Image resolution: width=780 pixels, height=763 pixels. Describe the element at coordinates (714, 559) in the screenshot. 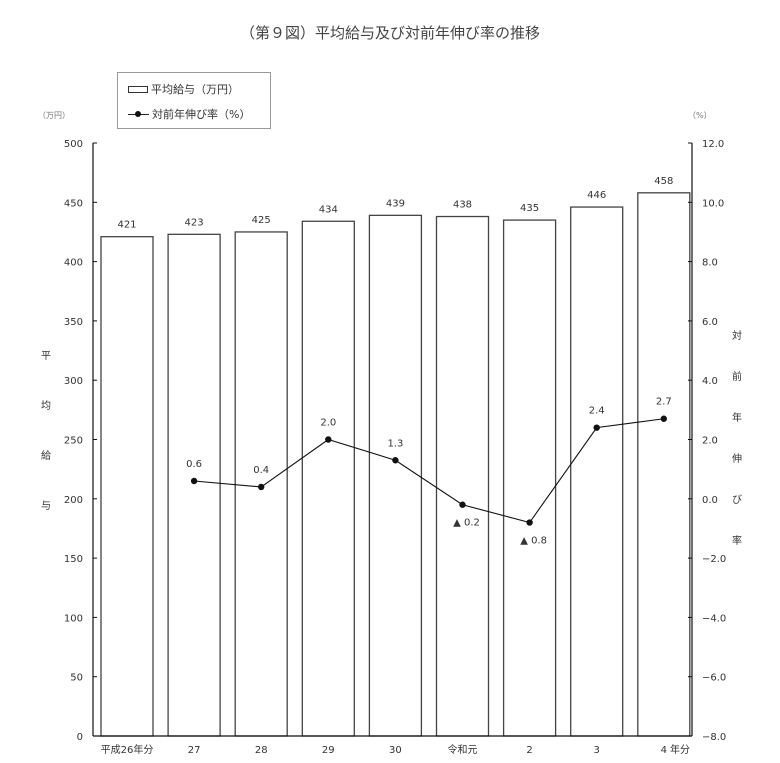

I see `right-tick-label: −2.0` at that location.